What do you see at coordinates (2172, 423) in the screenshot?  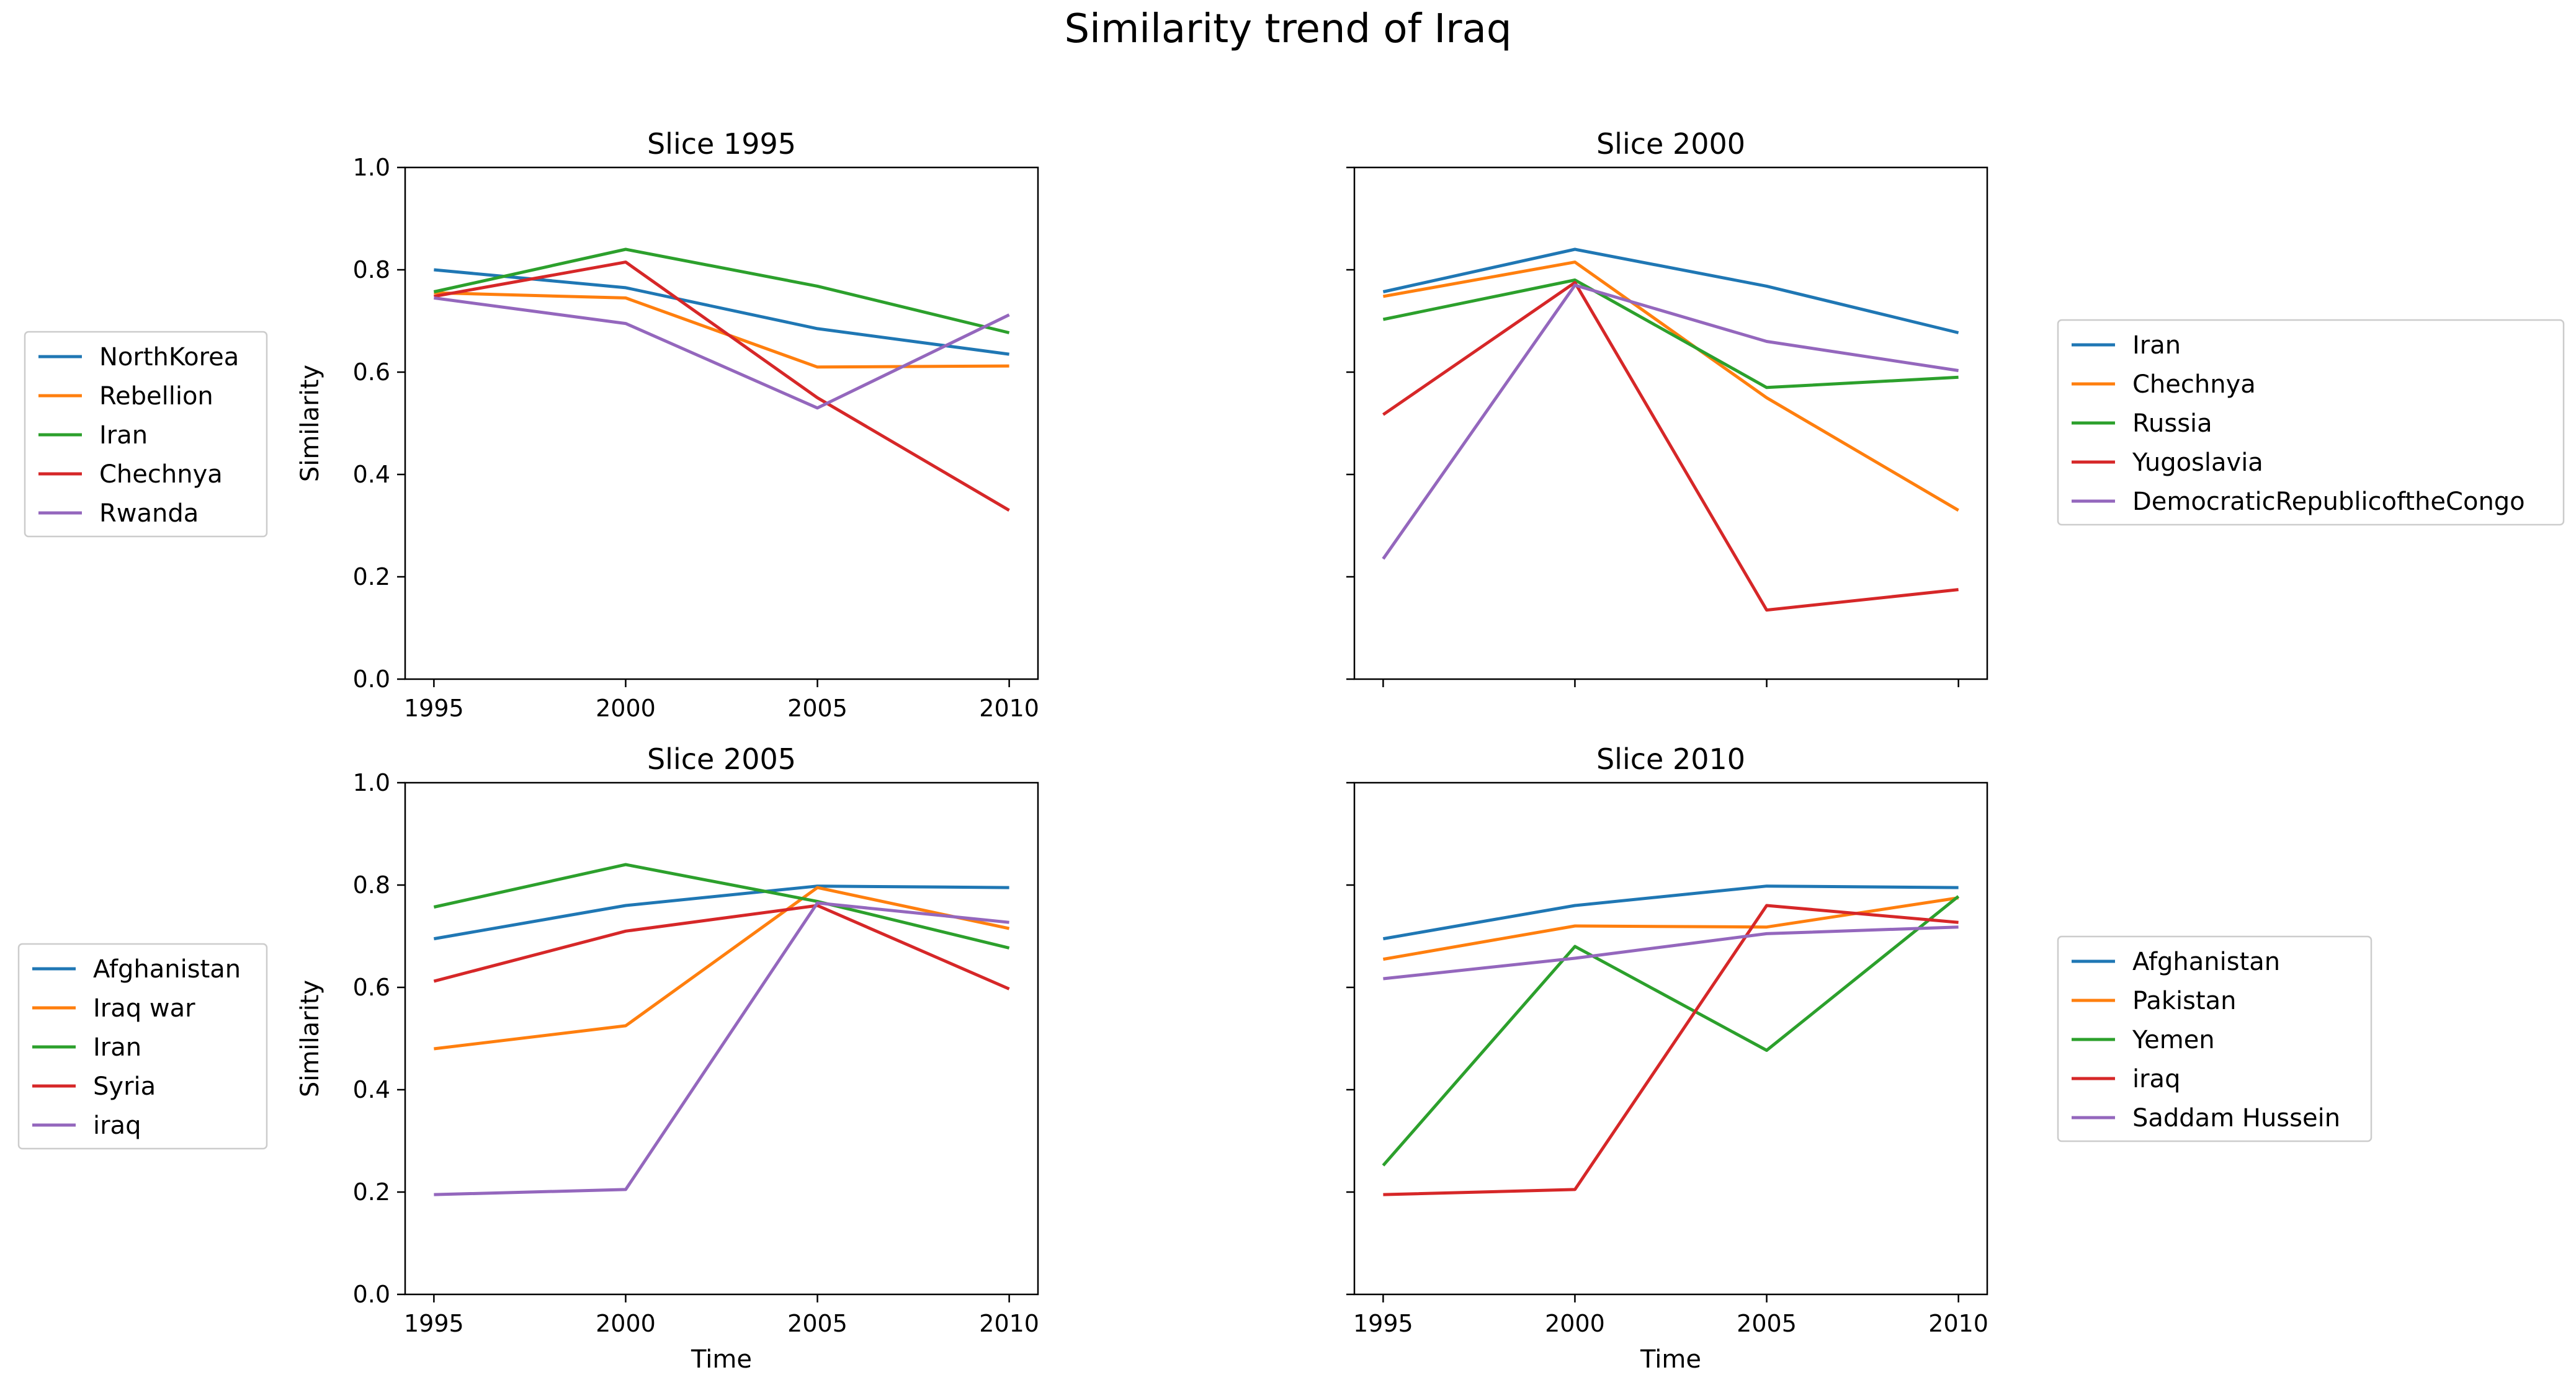 I see `legend-label: Russia` at bounding box center [2172, 423].